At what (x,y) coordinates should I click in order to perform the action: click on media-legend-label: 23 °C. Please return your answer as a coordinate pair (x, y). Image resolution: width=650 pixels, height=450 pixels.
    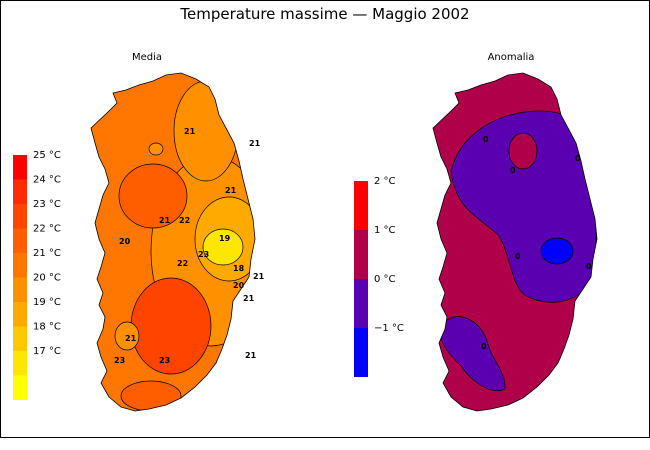
    Looking at the image, I should click on (47, 204).